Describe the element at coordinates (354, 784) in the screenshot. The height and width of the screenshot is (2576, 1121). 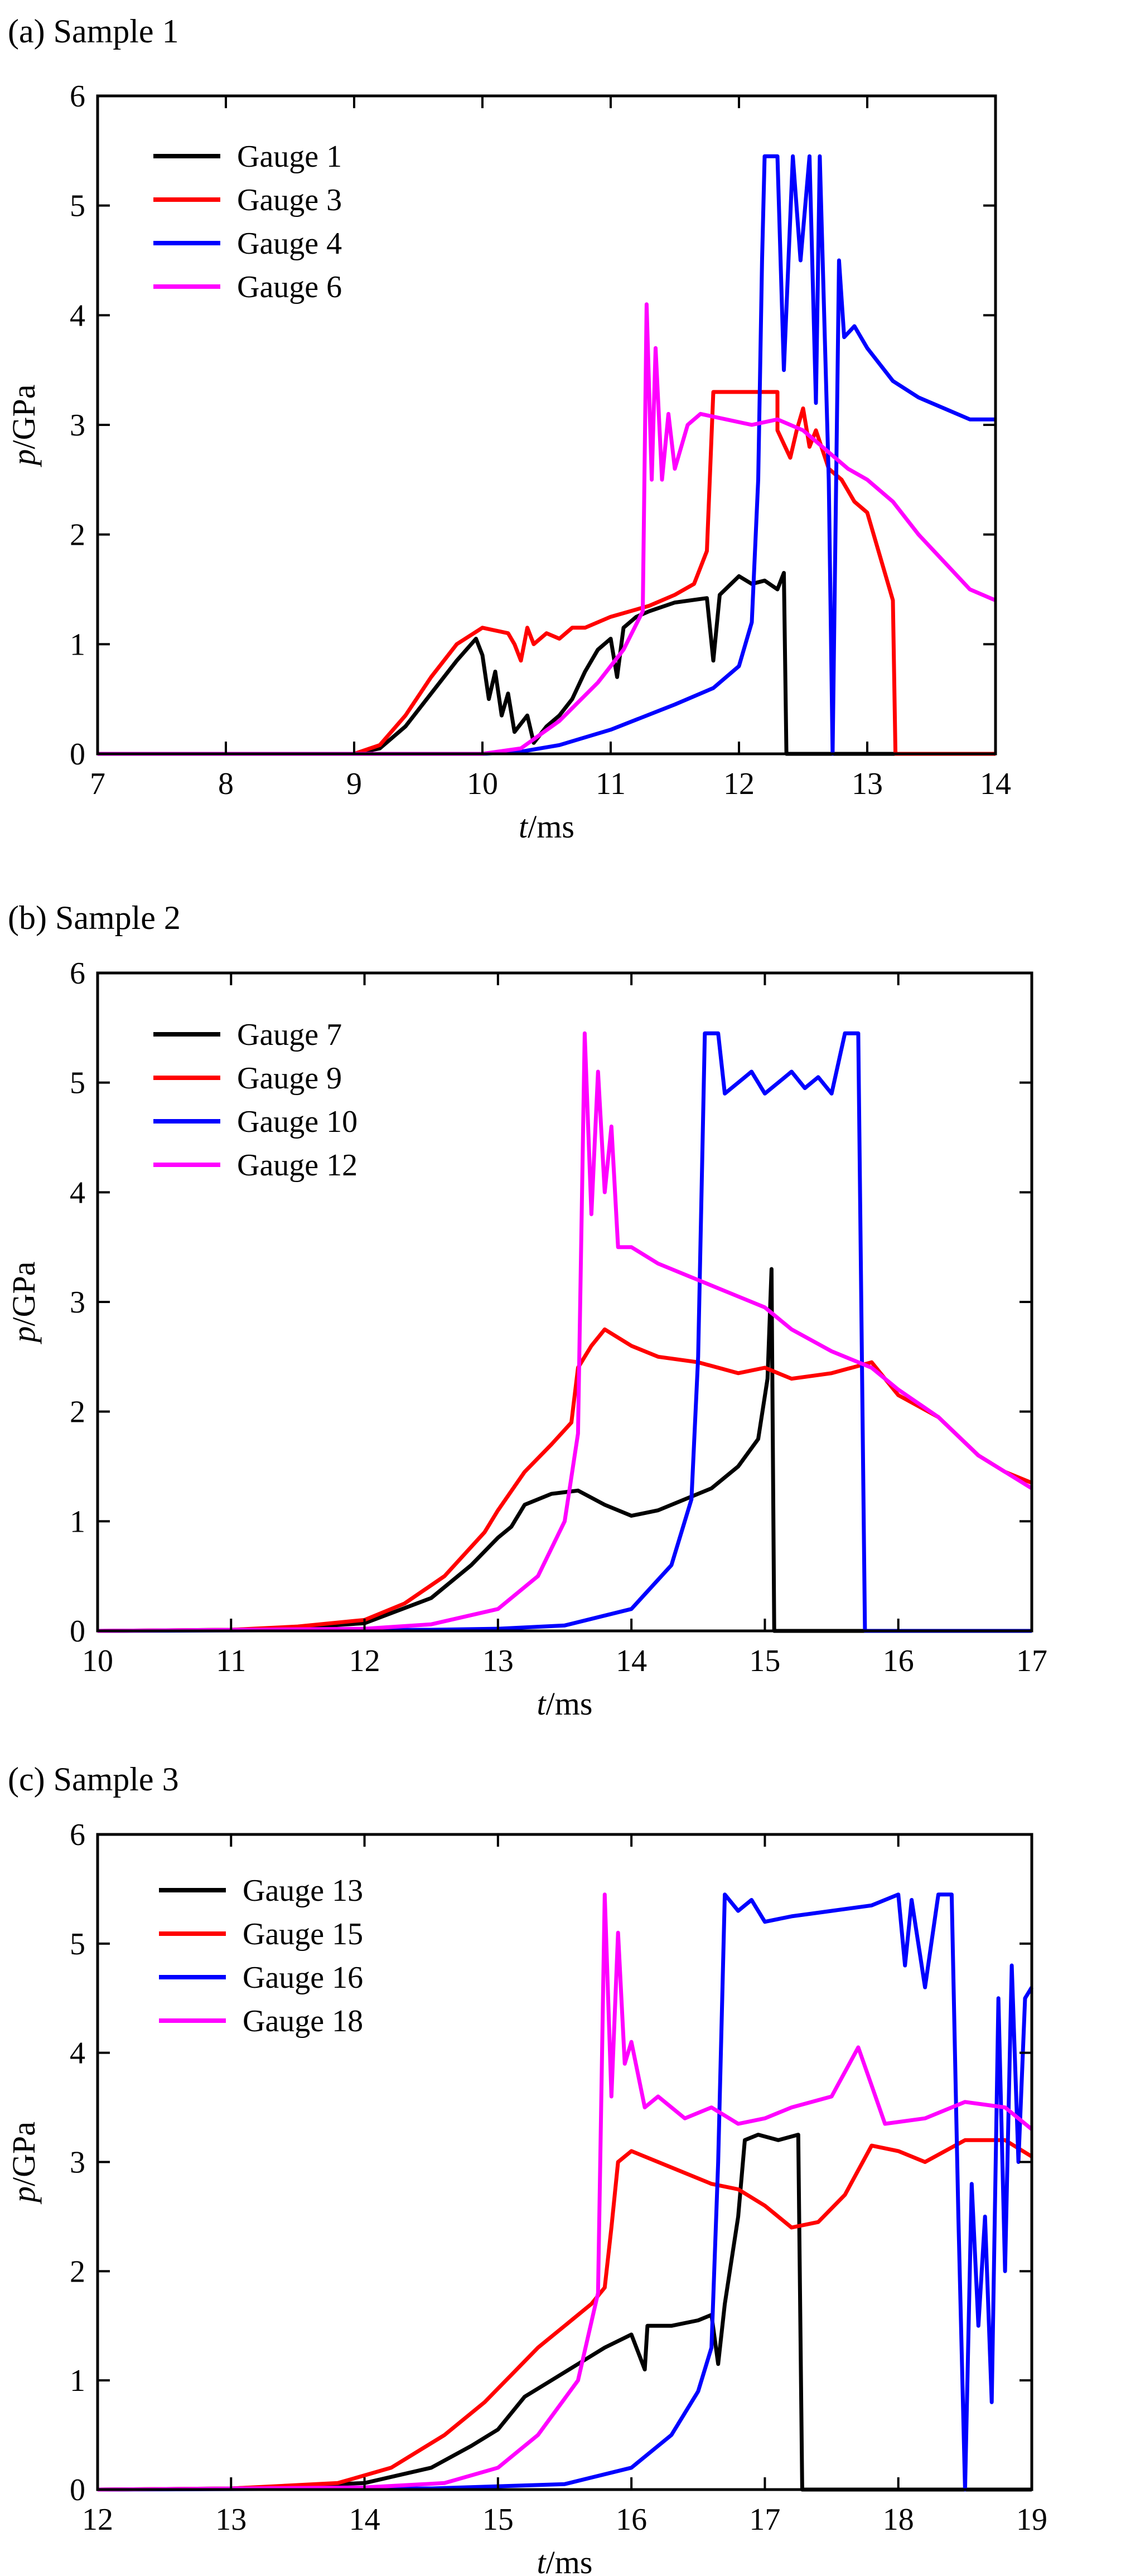
I see `x-tick-label: 9` at that location.